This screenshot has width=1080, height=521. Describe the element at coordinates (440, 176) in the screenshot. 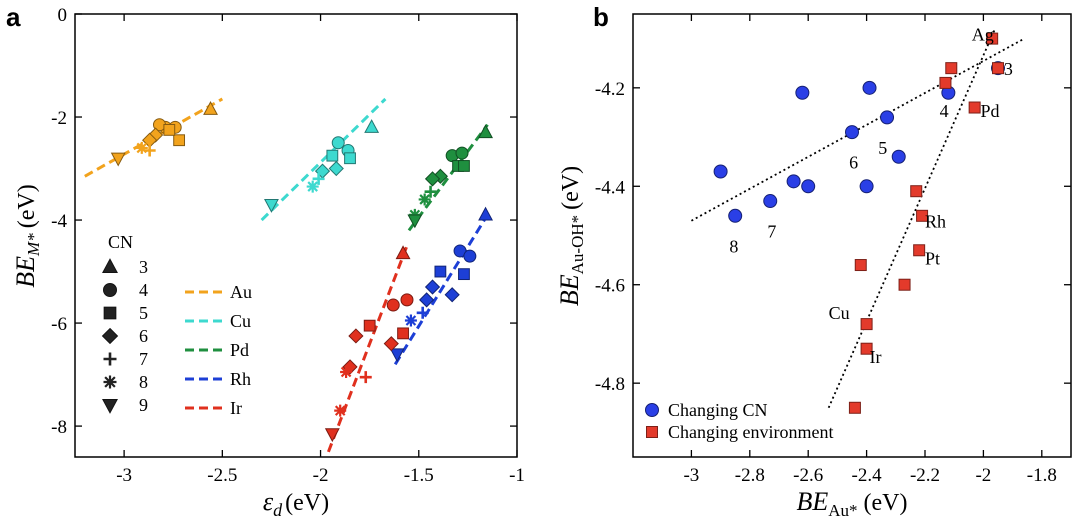

I see `point-pd-diamond` at that location.